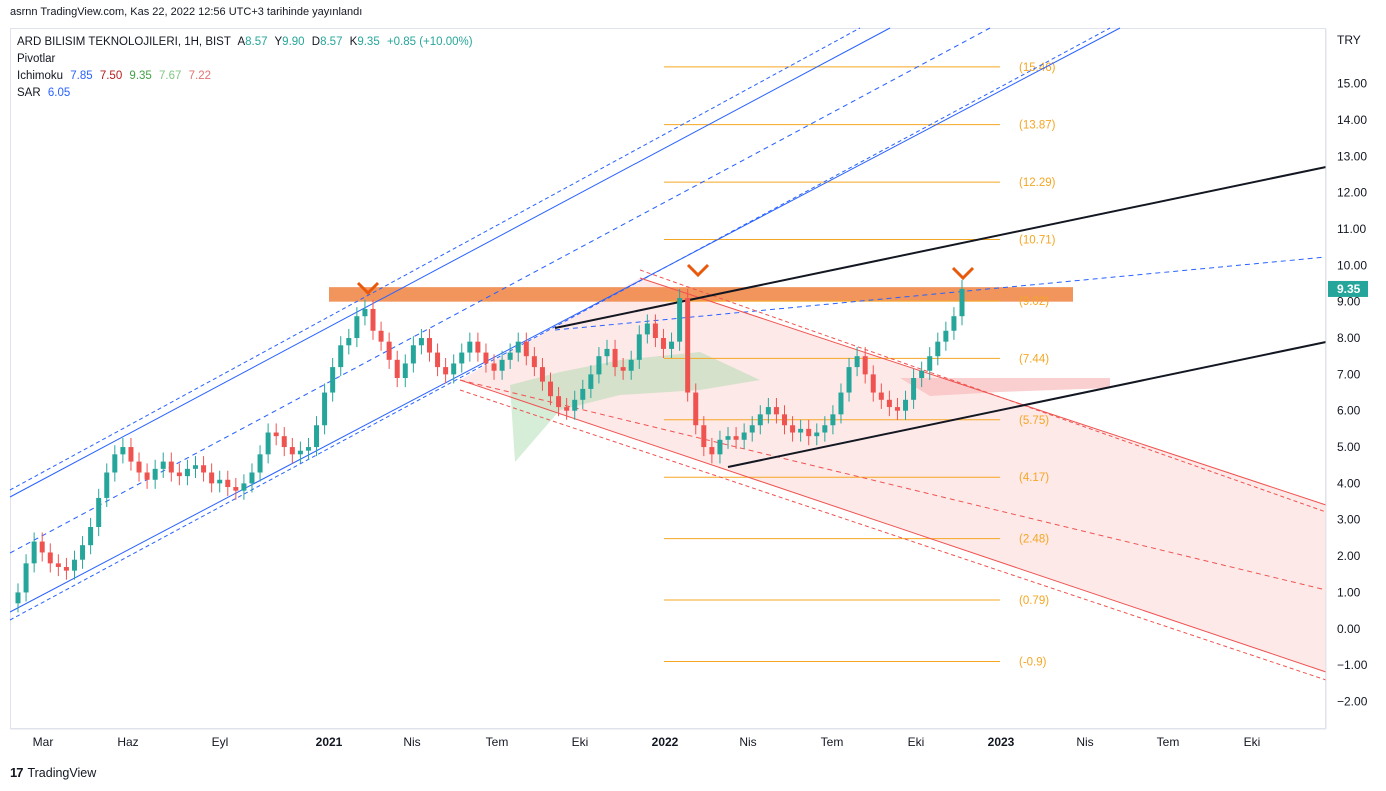 The image size is (1386, 791). I want to click on y-tick-label: 12.00, so click(1352, 193).